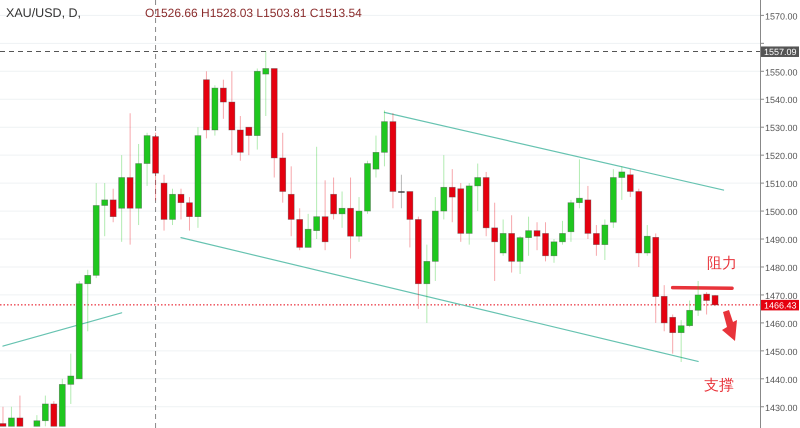  I want to click on annotation: 阻力, so click(722, 263).